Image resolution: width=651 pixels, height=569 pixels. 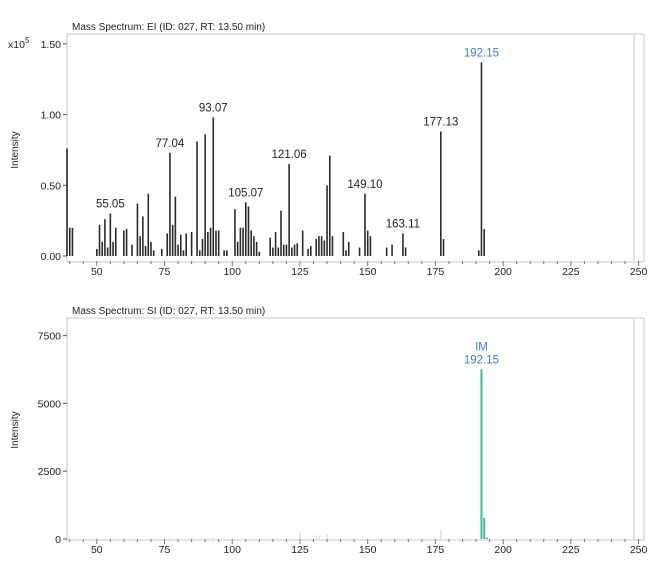 What do you see at coordinates (58, 540) in the screenshot?
I see `si-y-tick-label: 0` at bounding box center [58, 540].